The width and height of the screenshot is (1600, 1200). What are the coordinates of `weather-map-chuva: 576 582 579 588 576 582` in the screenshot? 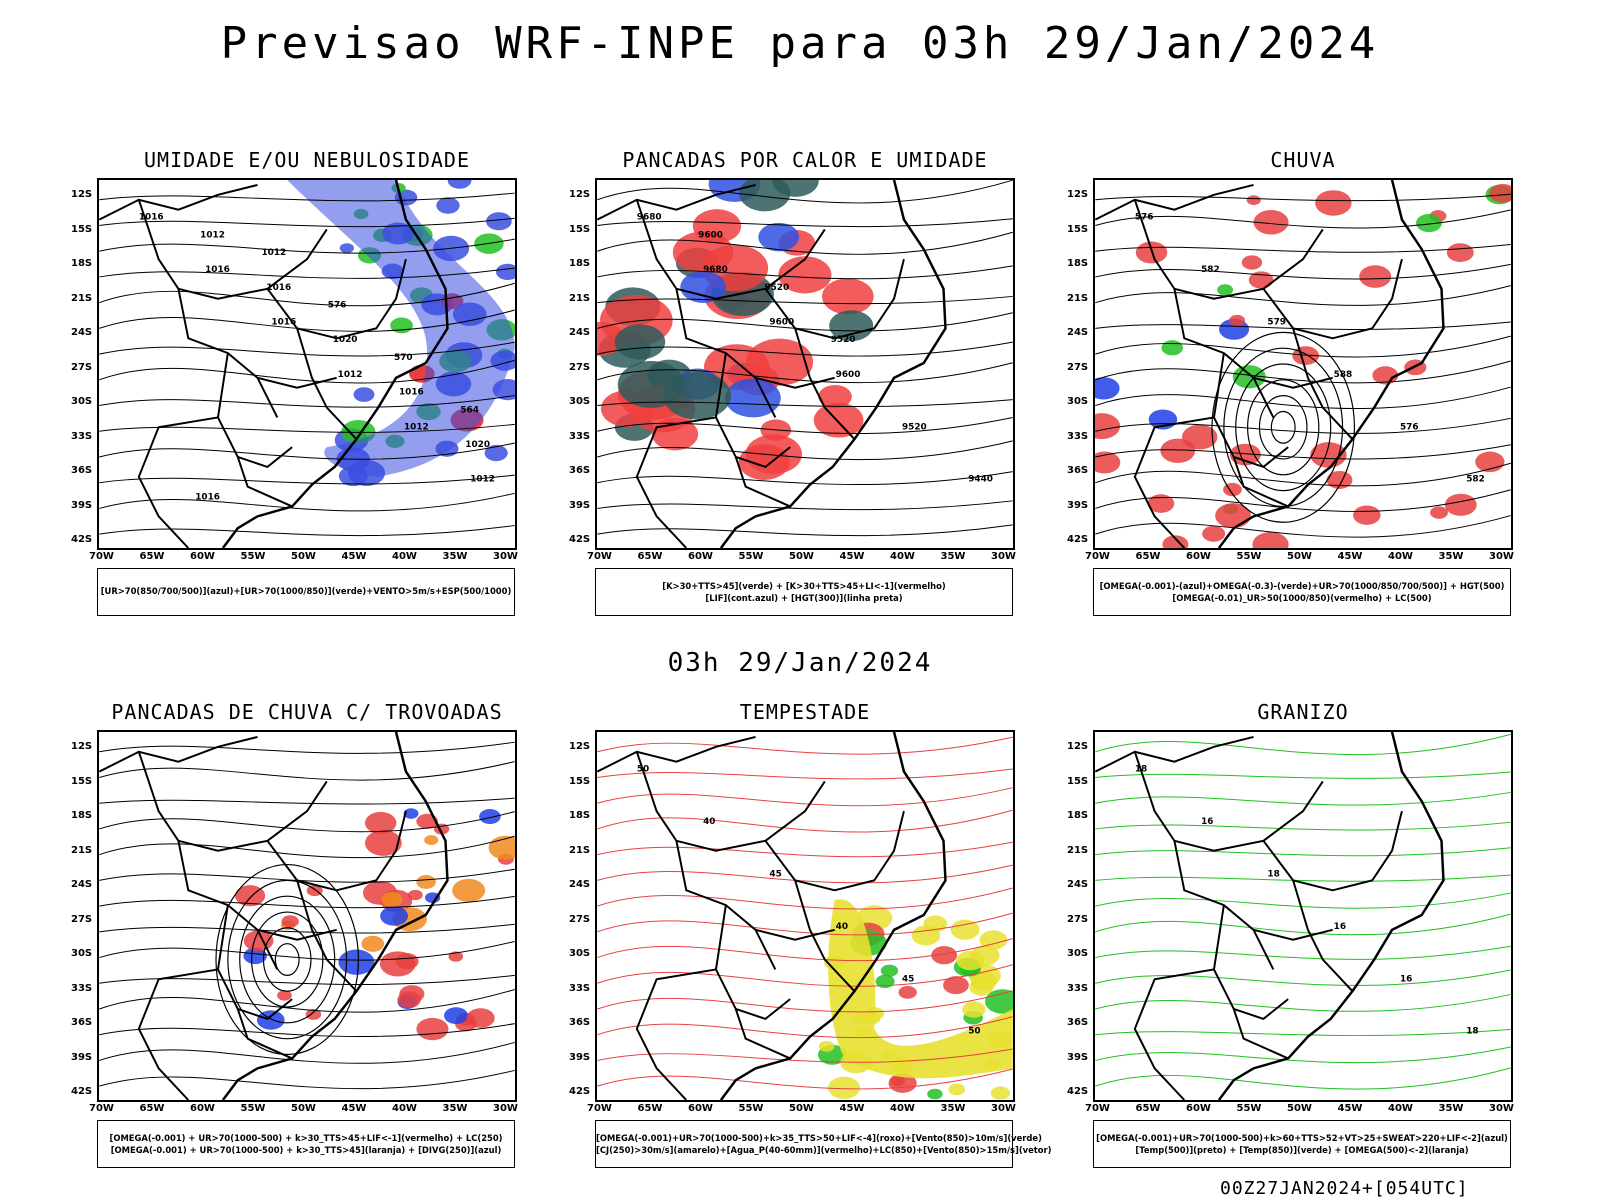 It's located at (1303, 364).